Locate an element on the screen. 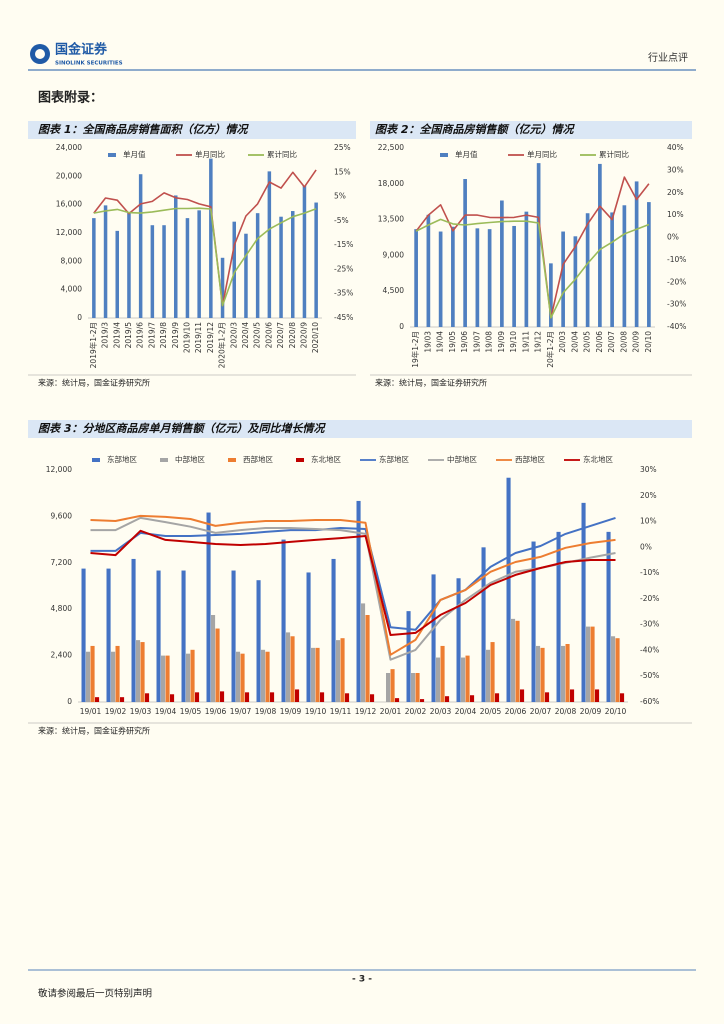 The image size is (724, 1024). y-tick-label: 16,000 is located at coordinates (69, 204).